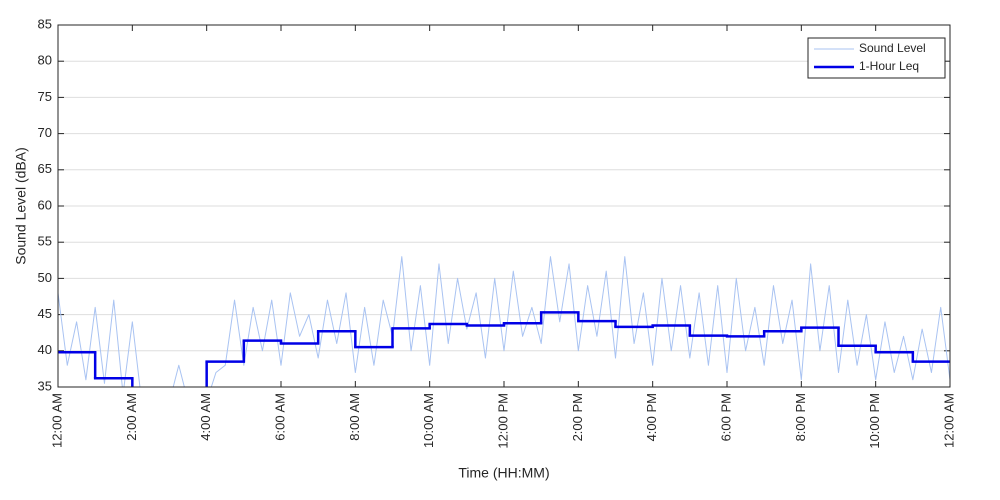  Describe the element at coordinates (45, 385) in the screenshot. I see `y-tick-label: 35` at that location.